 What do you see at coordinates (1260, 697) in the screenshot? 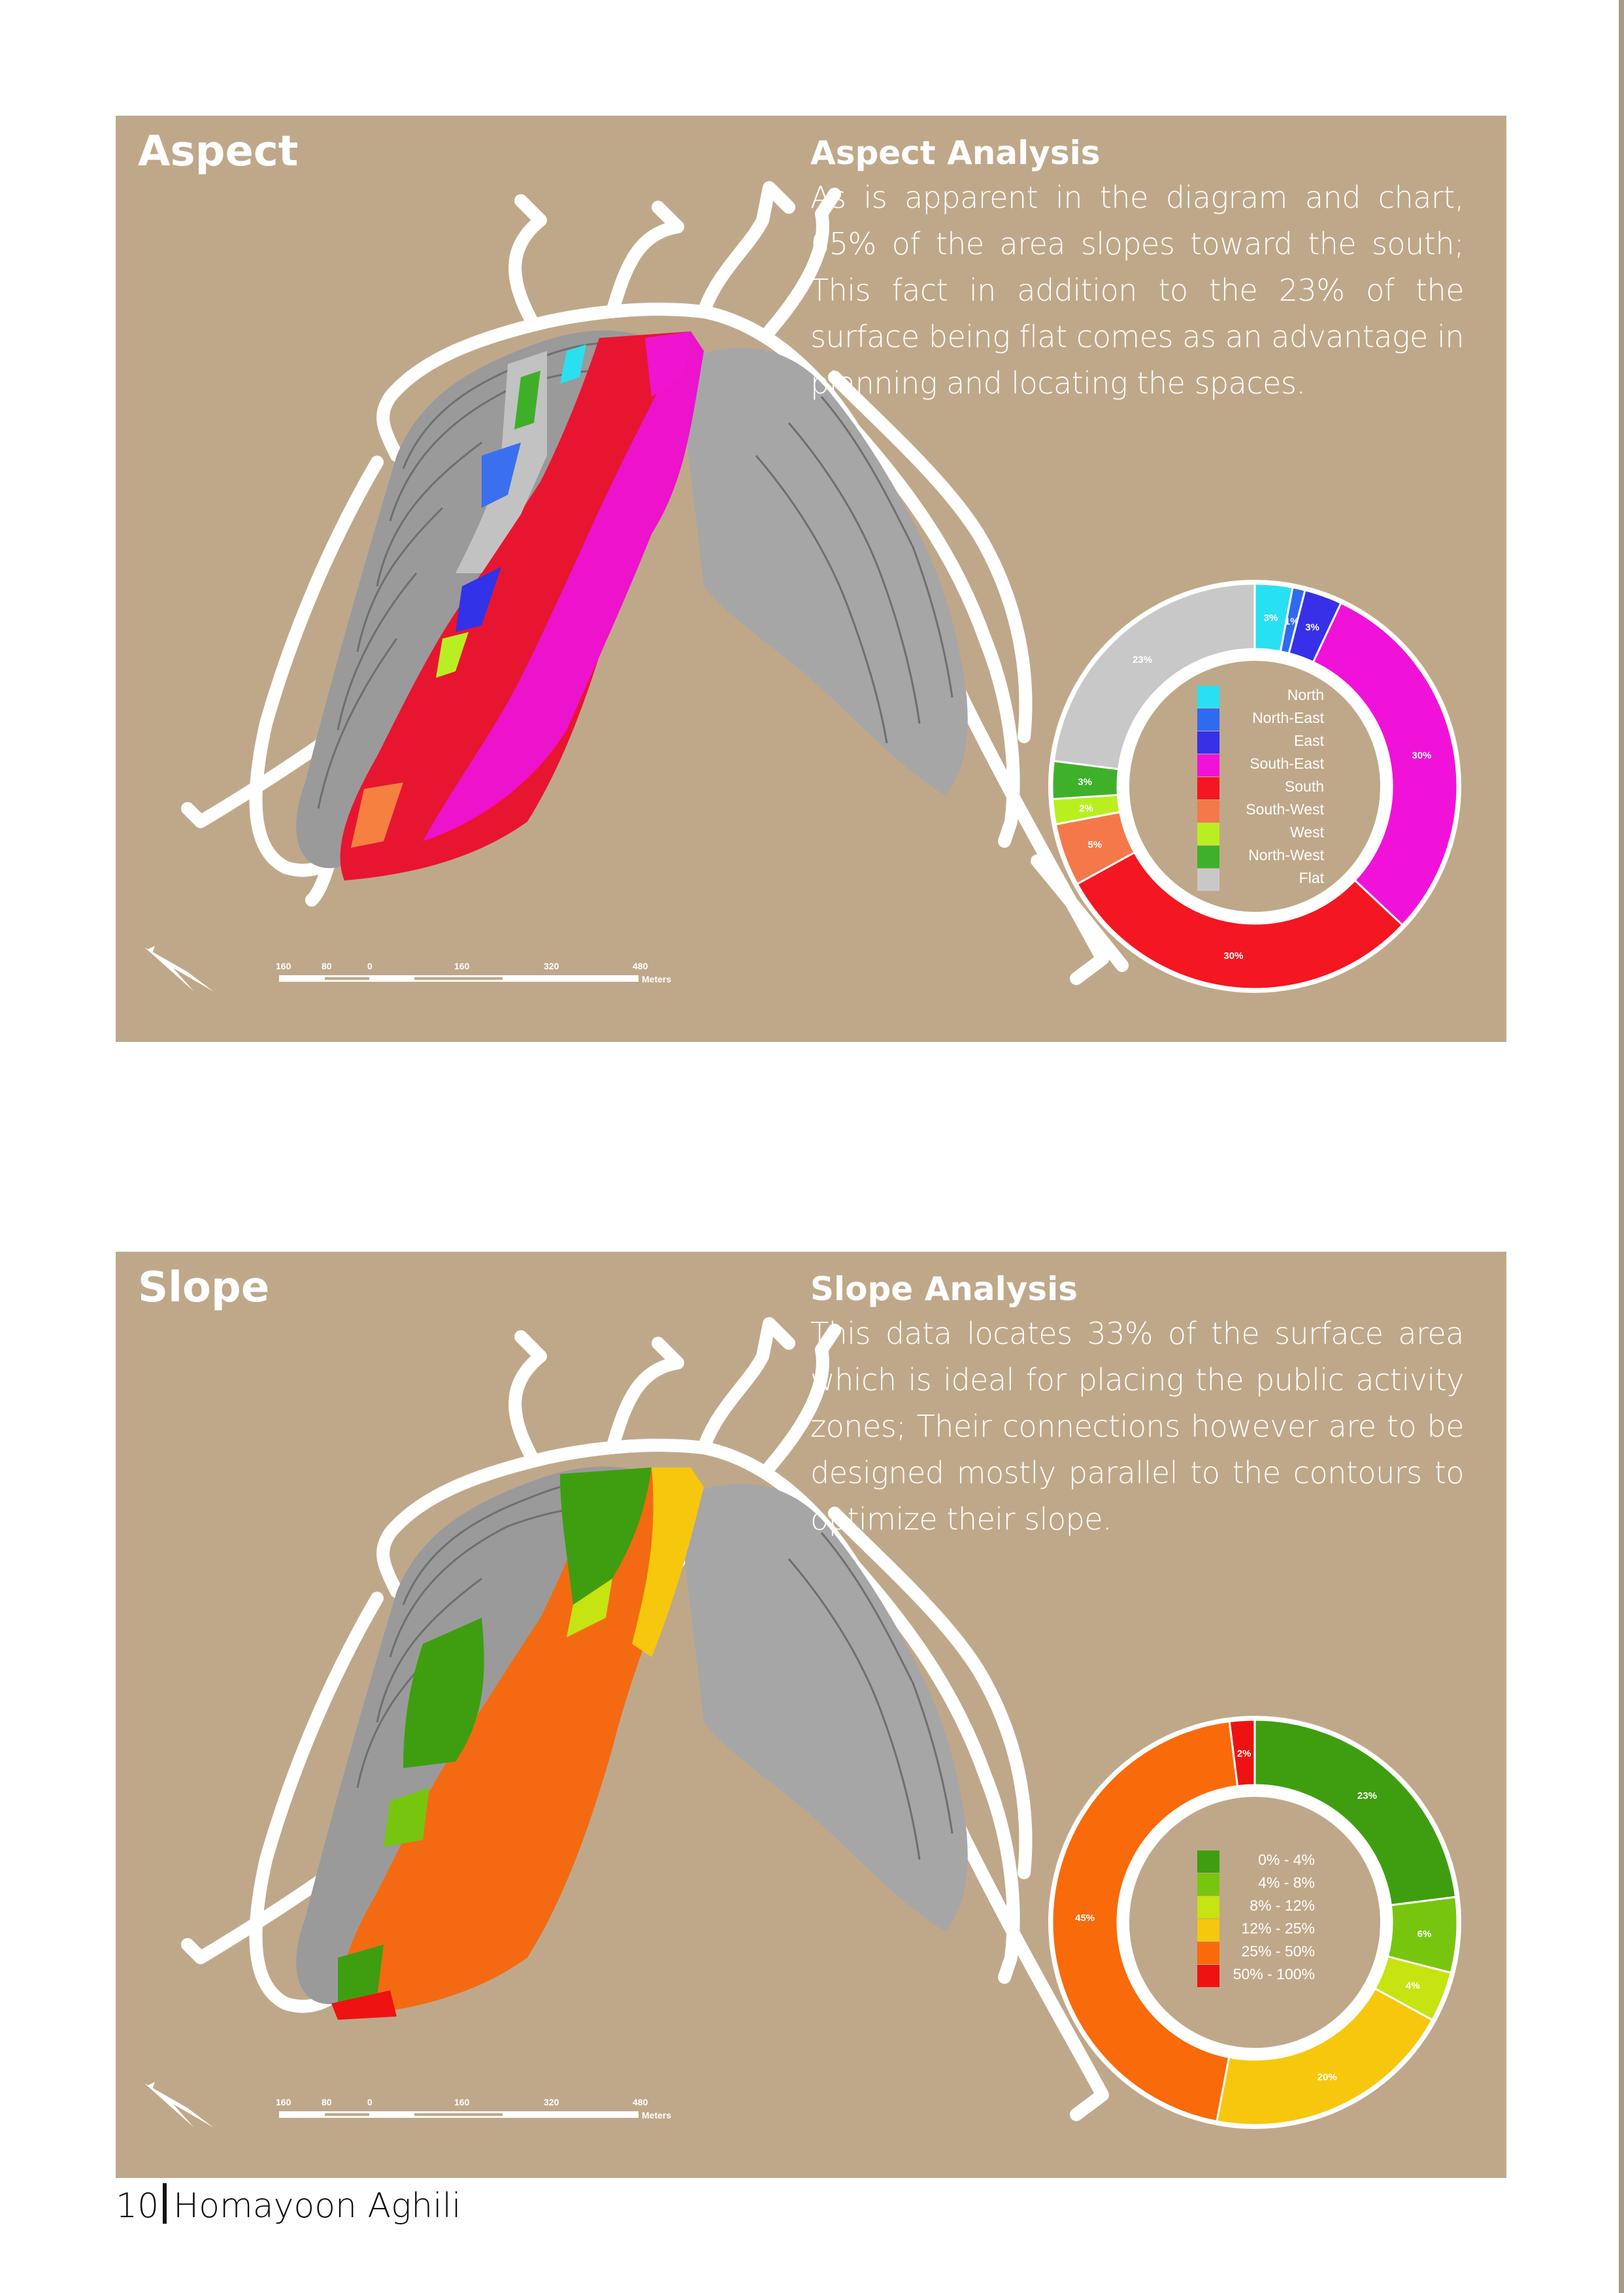
I see `legend-item: North` at bounding box center [1260, 697].